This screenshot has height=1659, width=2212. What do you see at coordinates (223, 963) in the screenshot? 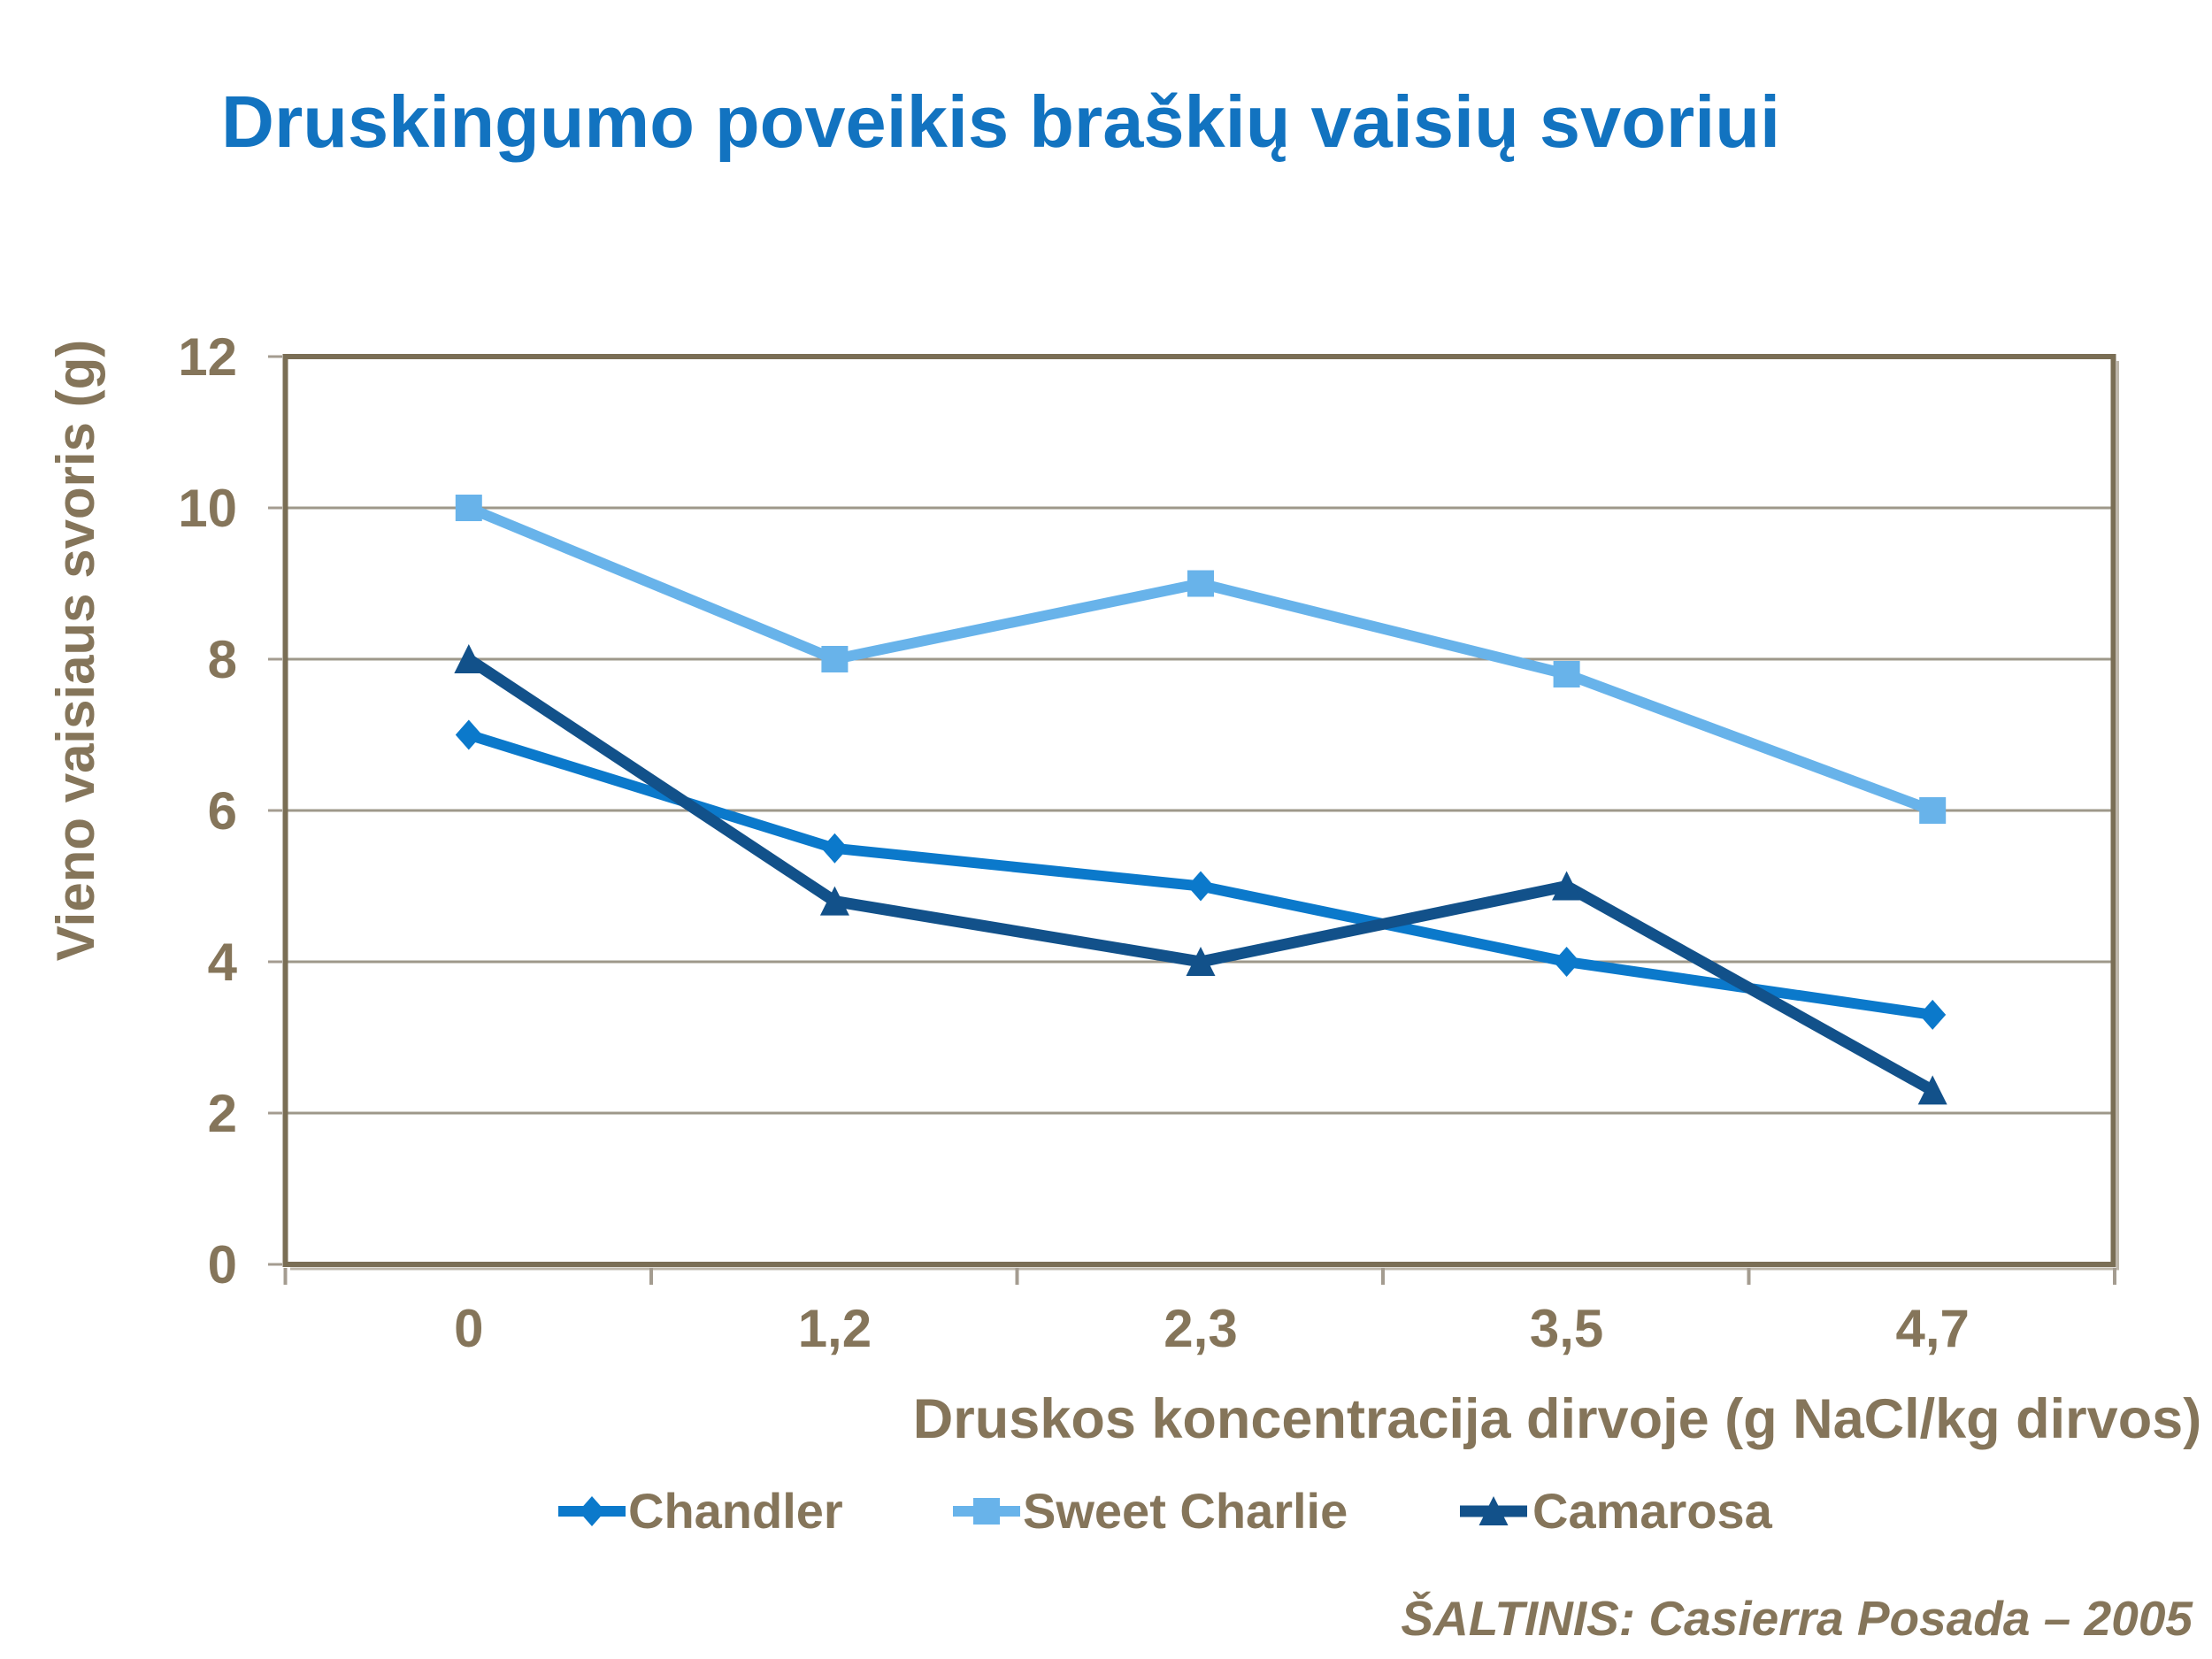
I see `svg-text: 4` at bounding box center [223, 963].